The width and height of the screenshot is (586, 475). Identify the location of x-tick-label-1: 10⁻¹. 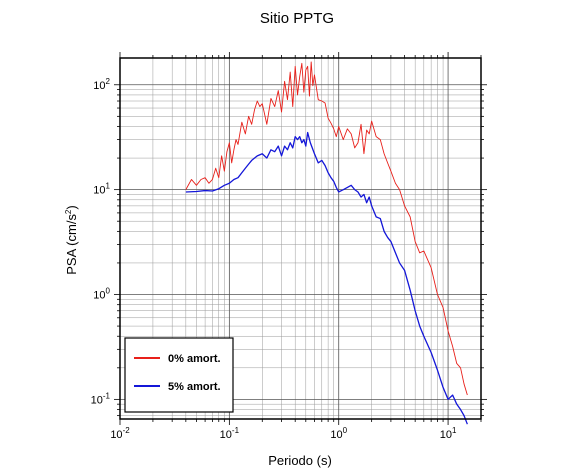
(230, 433).